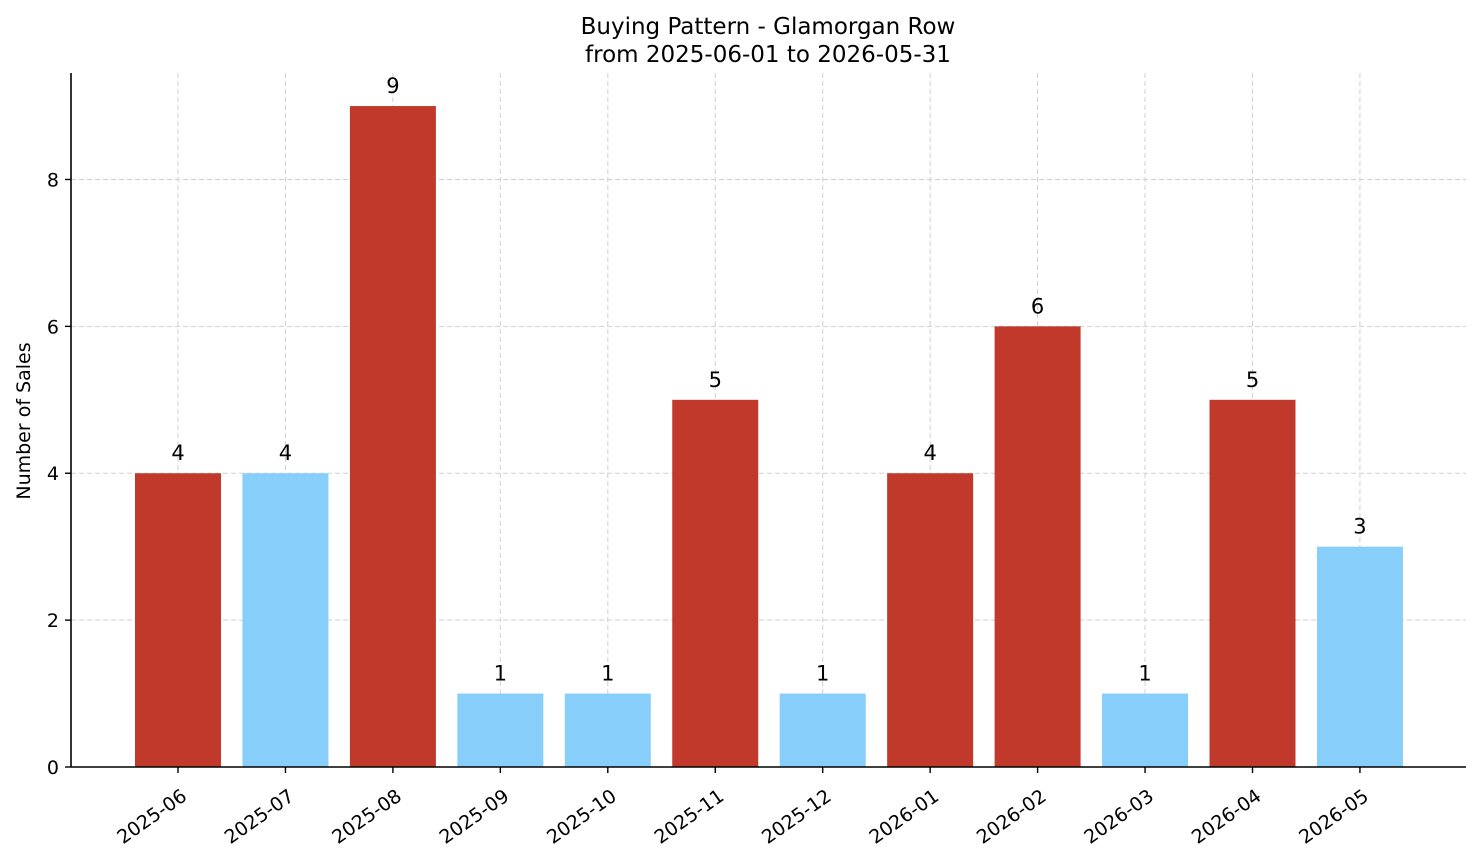  Describe the element at coordinates (475, 817) in the screenshot. I see `x-tick-label: 2025-09` at that location.